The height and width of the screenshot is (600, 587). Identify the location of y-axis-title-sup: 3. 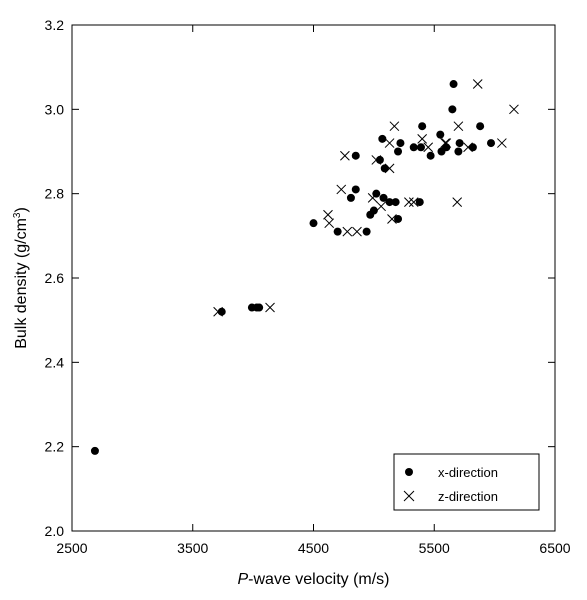
(17, 215).